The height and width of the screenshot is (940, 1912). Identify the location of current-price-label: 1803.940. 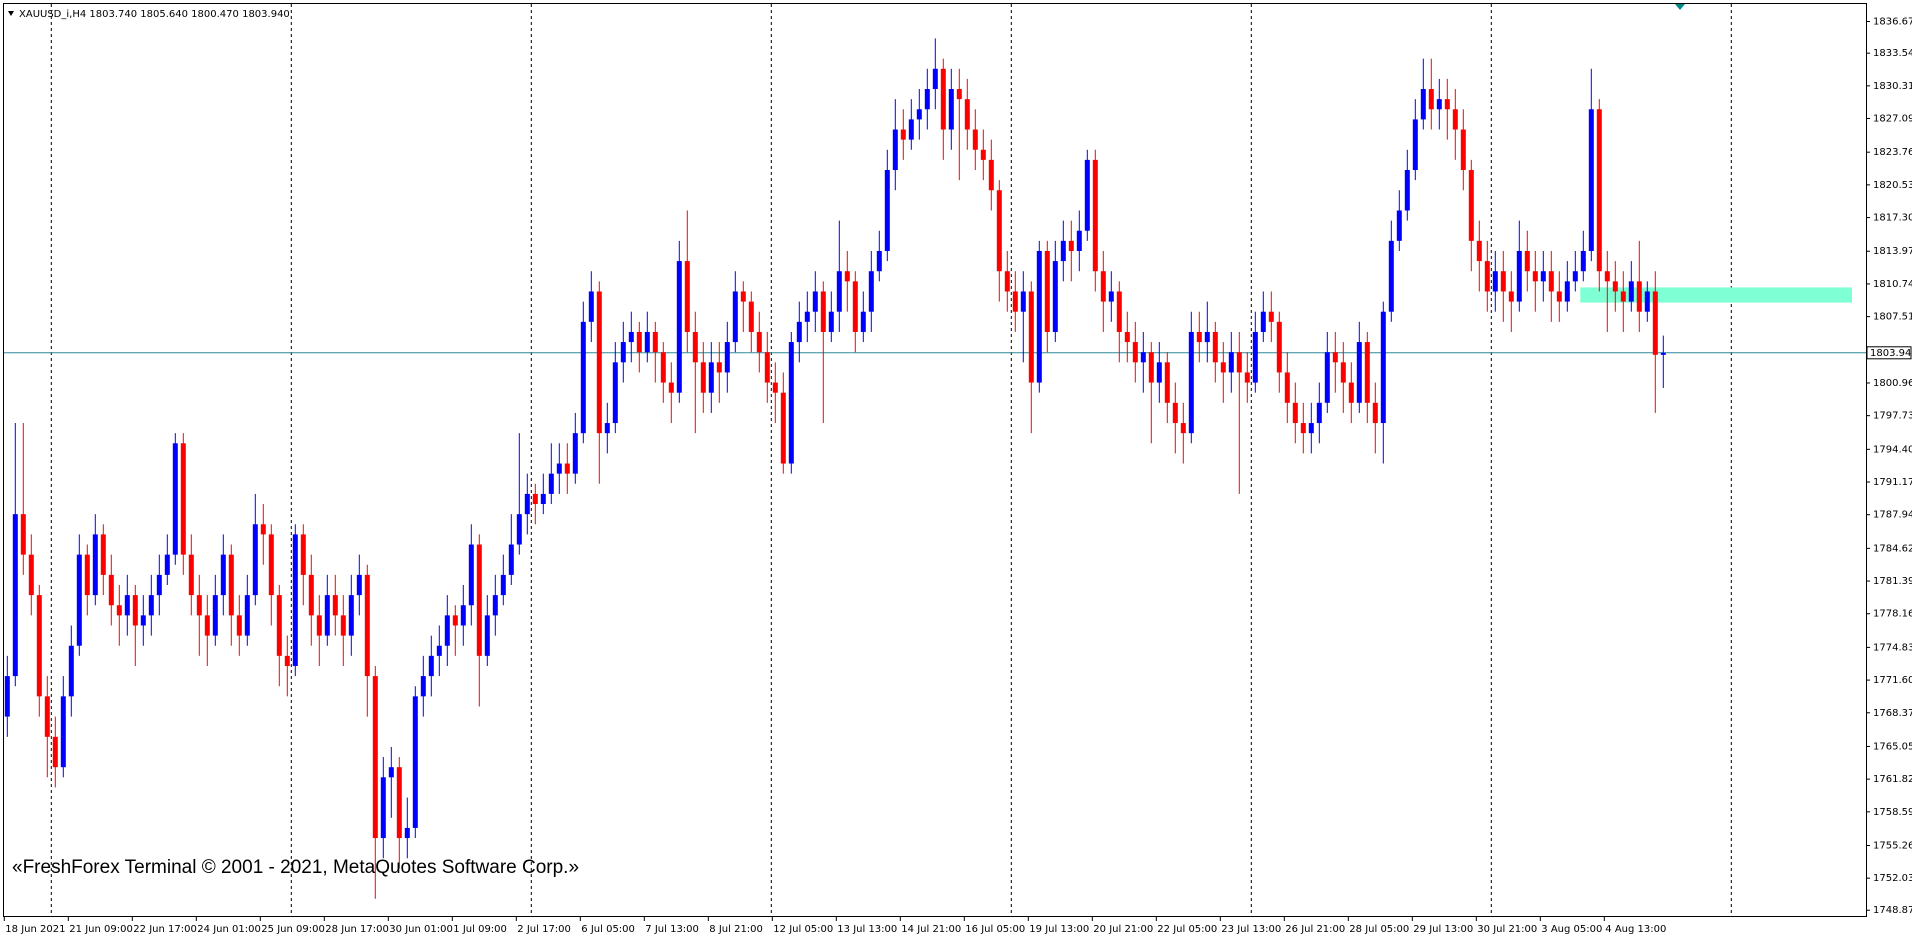
(1891, 353).